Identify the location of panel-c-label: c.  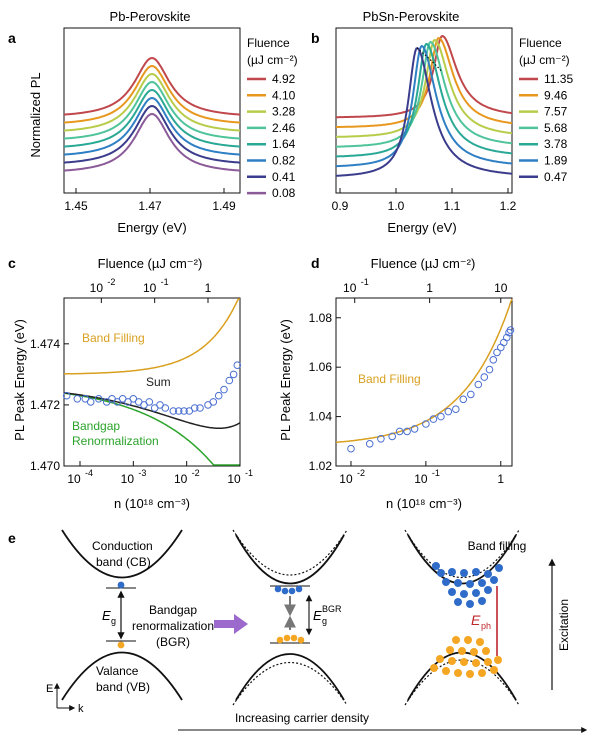
(12, 263).